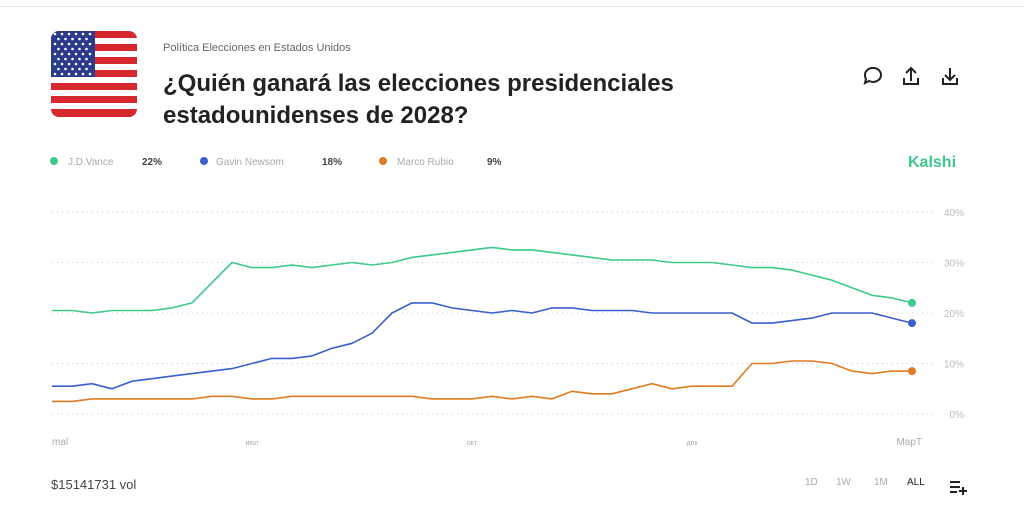 The image size is (1024, 522). What do you see at coordinates (250, 162) in the screenshot?
I see `legend-name: Gavin Newsom` at bounding box center [250, 162].